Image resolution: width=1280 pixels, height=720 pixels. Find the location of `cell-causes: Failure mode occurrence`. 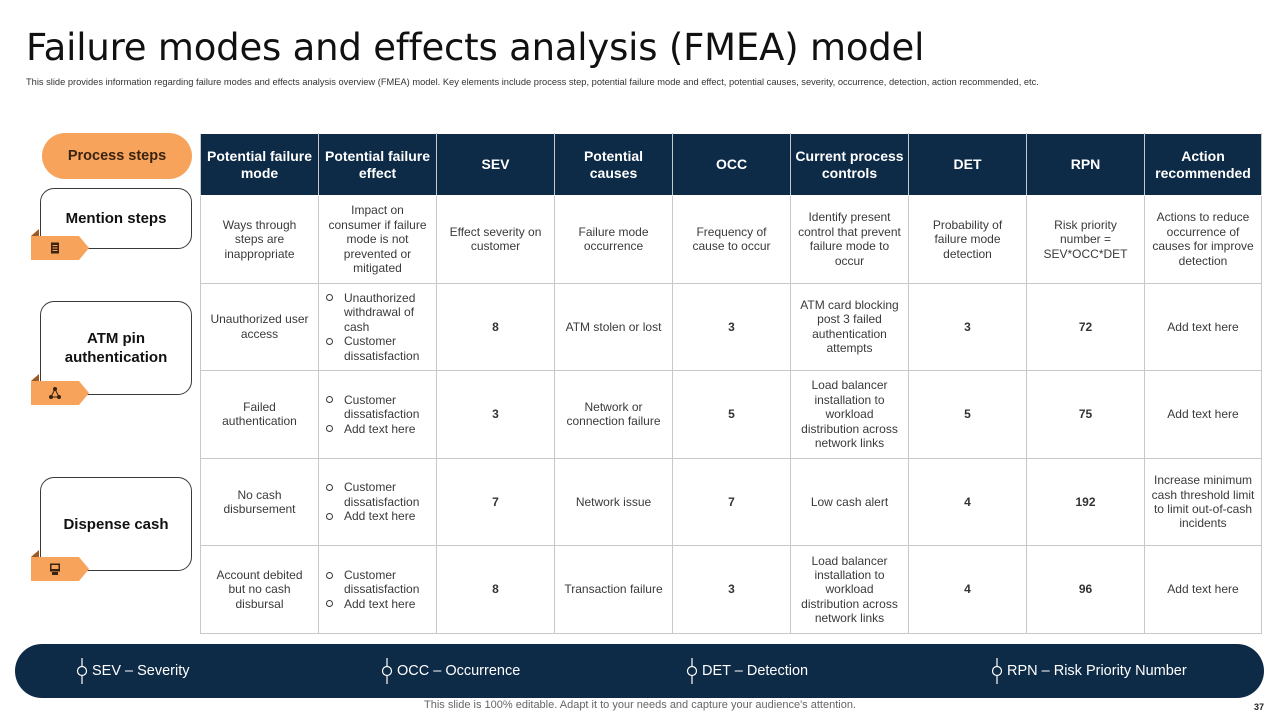

cell-causes: Failure mode occurrence is located at coordinates (613, 239).